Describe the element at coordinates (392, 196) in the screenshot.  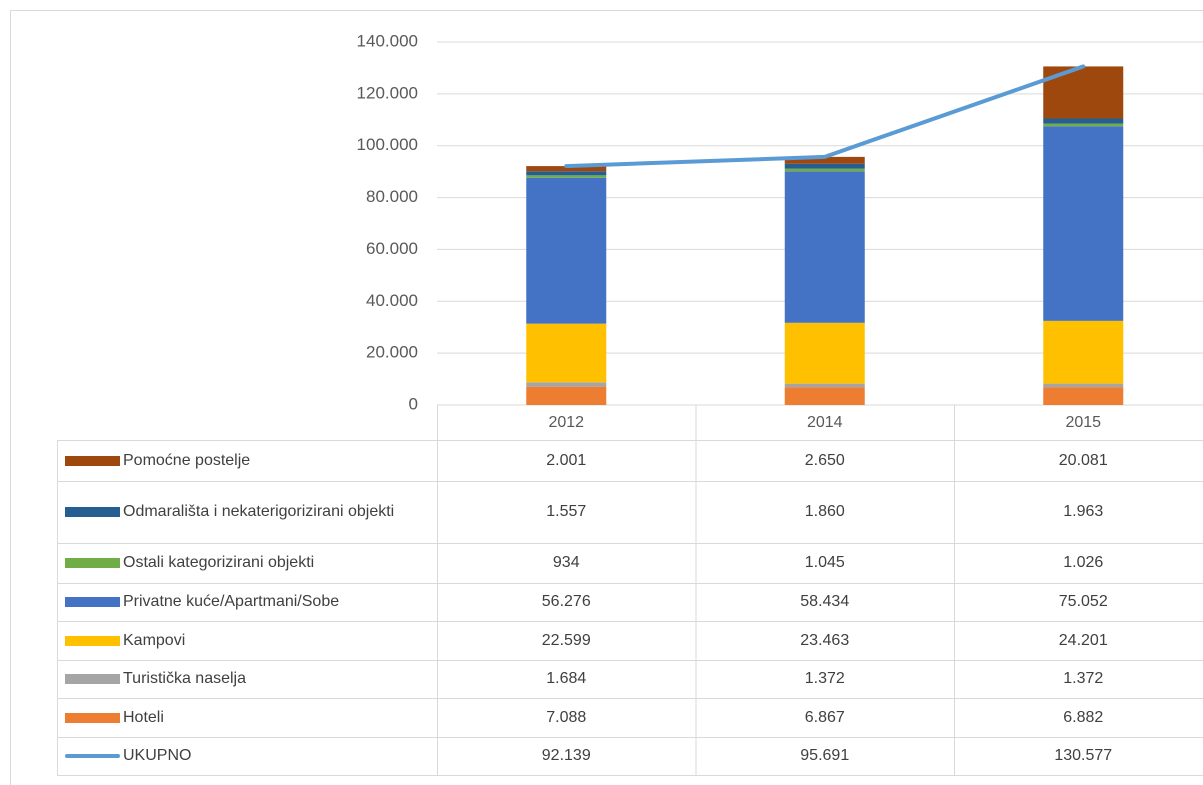
I see `y-tick-label: 80.000` at that location.